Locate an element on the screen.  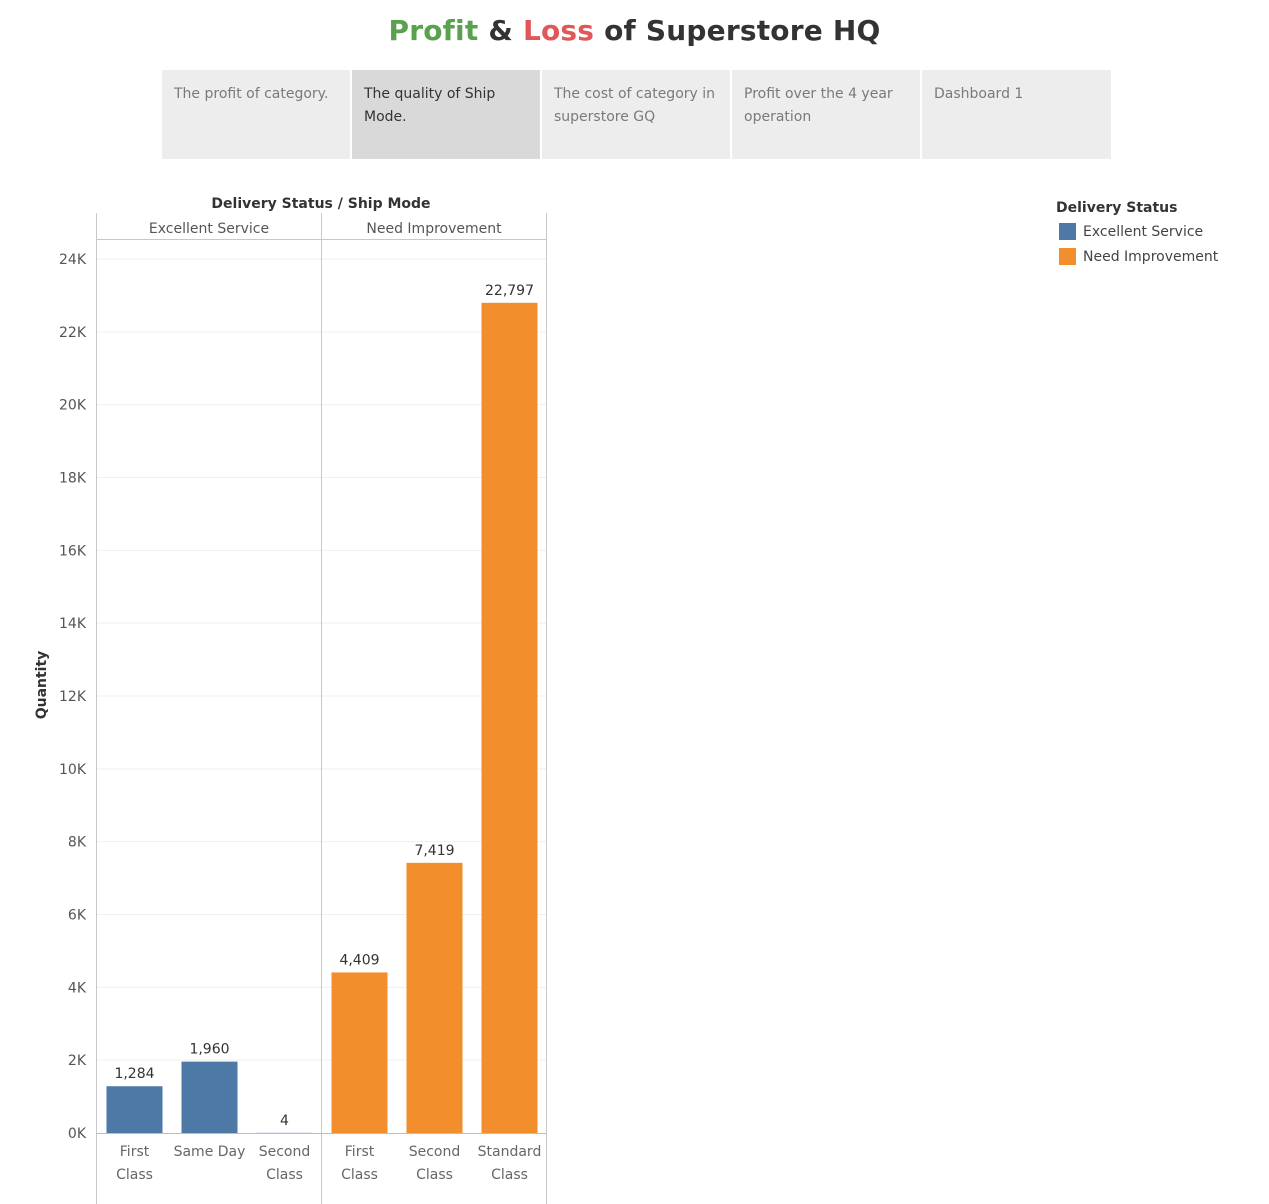
tab-quality-of-ship-mode: The quality of Ship Mode. is located at coordinates (447, 114).